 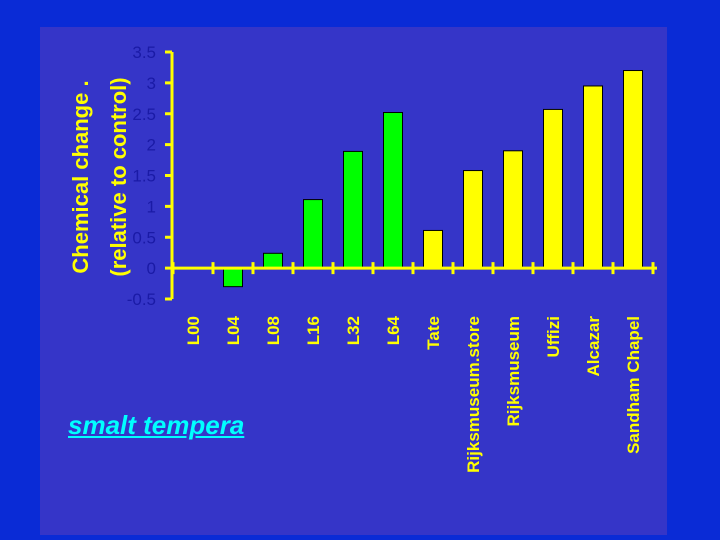 What do you see at coordinates (433, 333) in the screenshot?
I see `x-tick-label: Tate` at bounding box center [433, 333].